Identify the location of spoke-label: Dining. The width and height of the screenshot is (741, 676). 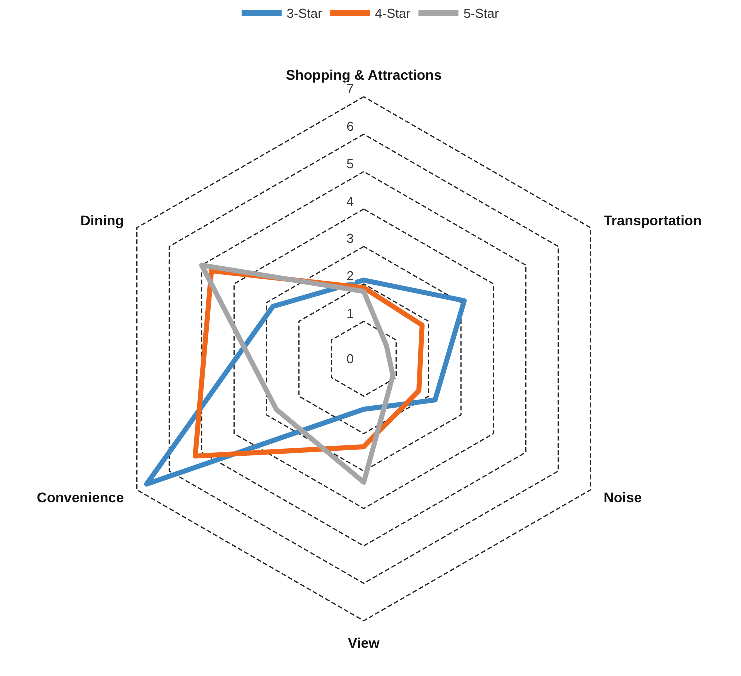
(102, 220).